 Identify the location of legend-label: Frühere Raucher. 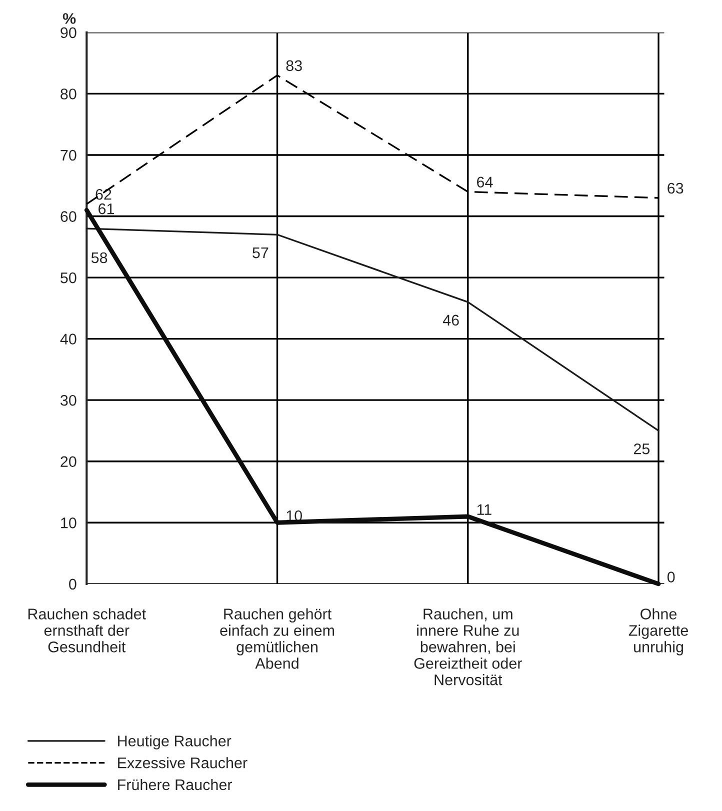
(175, 784).